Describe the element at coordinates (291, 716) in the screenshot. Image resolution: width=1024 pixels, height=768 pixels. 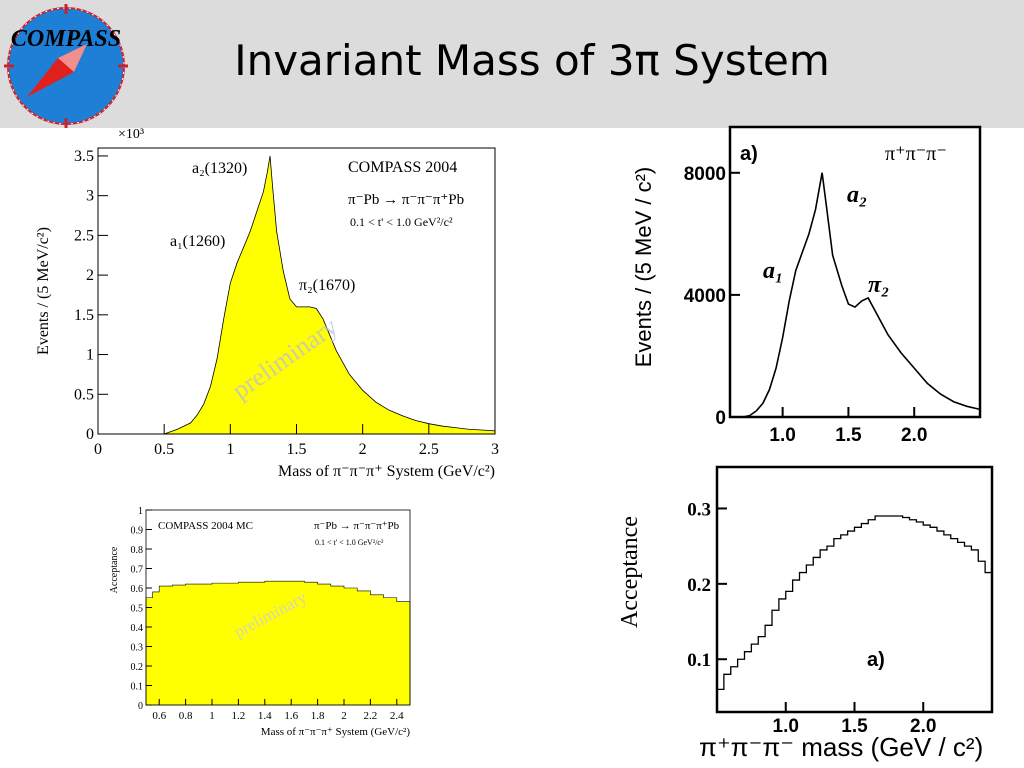
I see `x-tick-label: 1.6` at that location.